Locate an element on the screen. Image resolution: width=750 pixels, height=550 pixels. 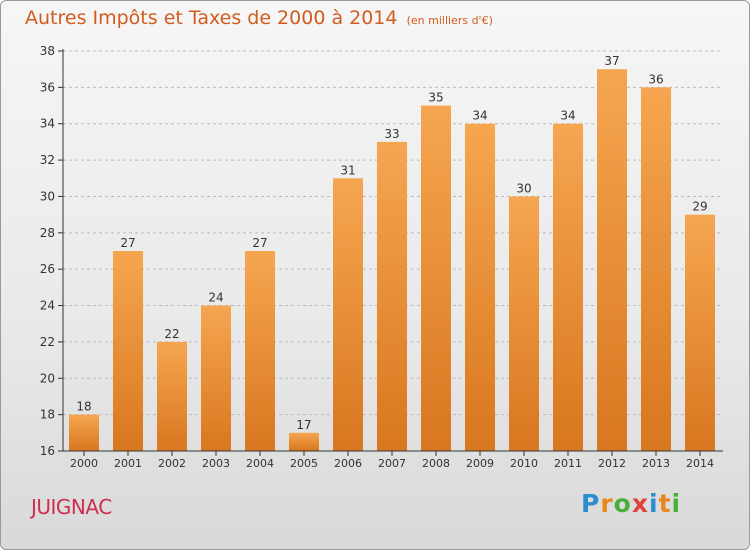
y-tick-label: 22 is located at coordinates (47, 342).